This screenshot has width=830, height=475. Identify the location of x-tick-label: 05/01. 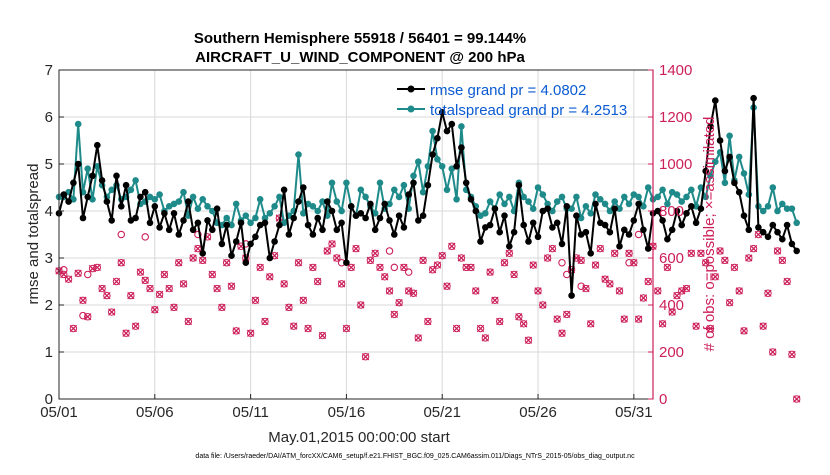
(59, 412).